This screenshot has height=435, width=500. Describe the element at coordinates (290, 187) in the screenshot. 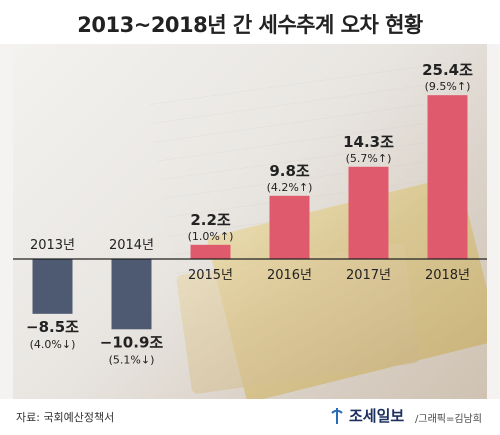

I see `change-rate-label-3: (4.2%↑)` at that location.